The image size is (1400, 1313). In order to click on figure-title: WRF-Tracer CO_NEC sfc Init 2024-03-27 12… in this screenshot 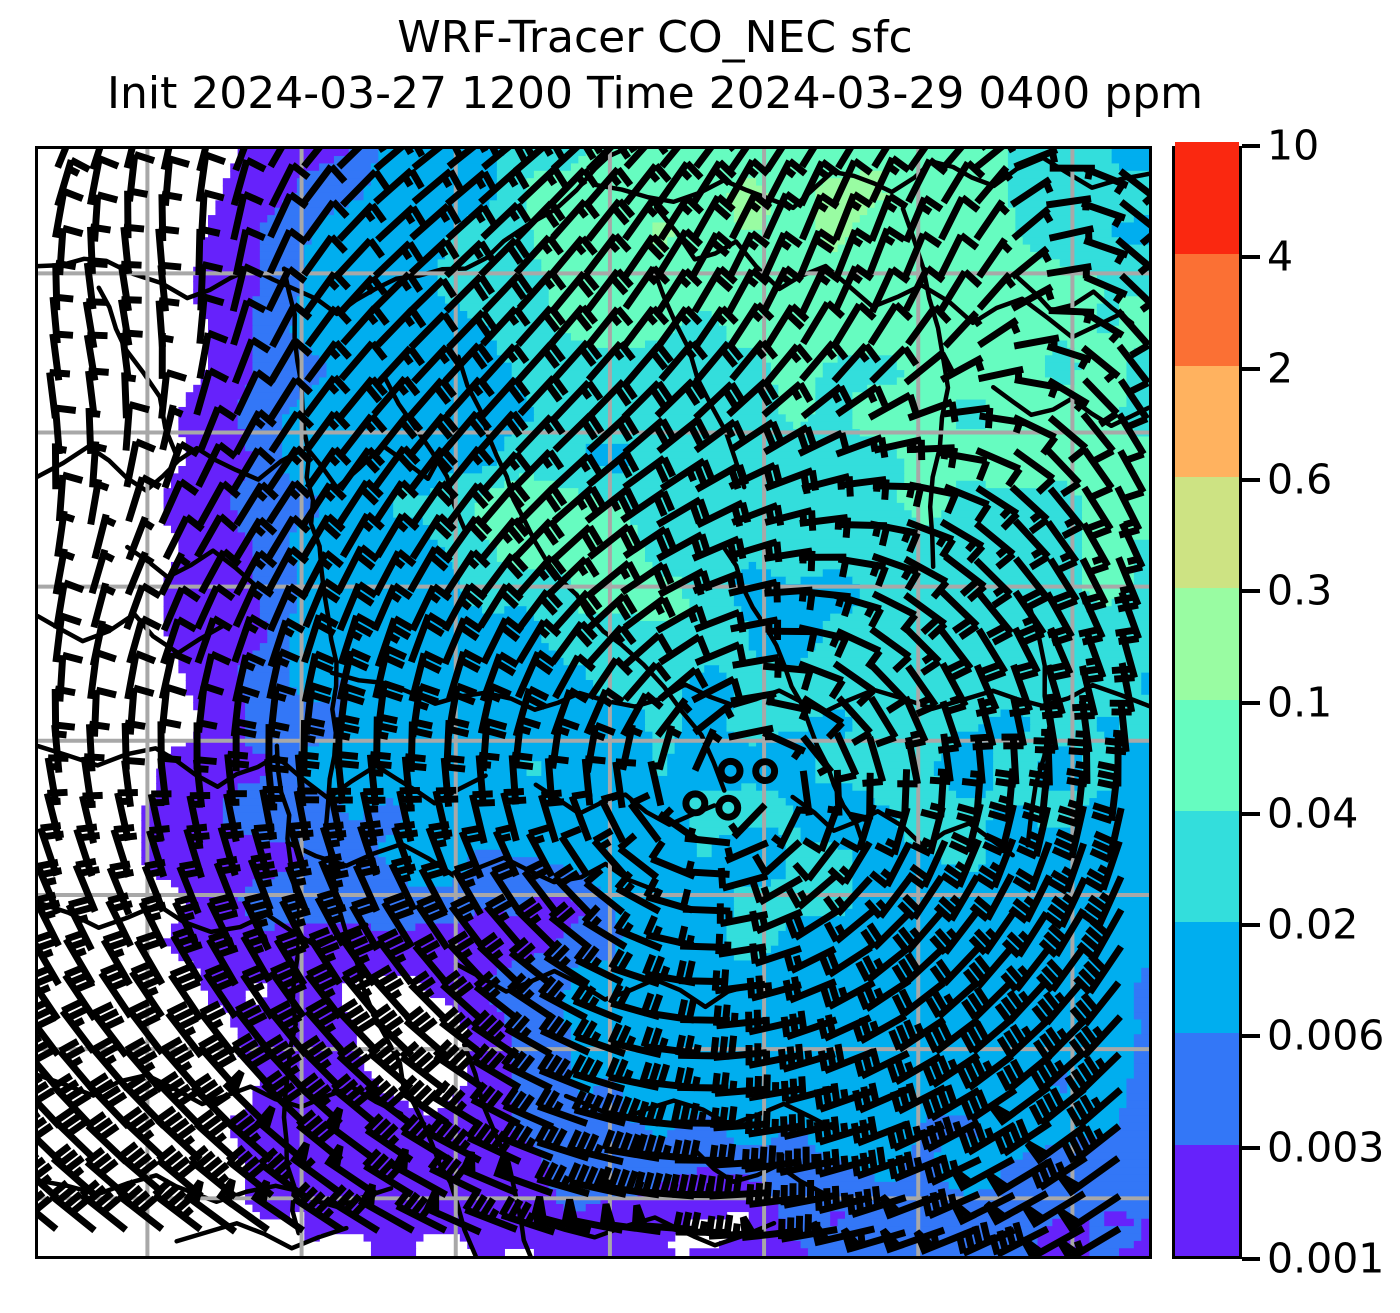, I will do `click(655, 66)`.